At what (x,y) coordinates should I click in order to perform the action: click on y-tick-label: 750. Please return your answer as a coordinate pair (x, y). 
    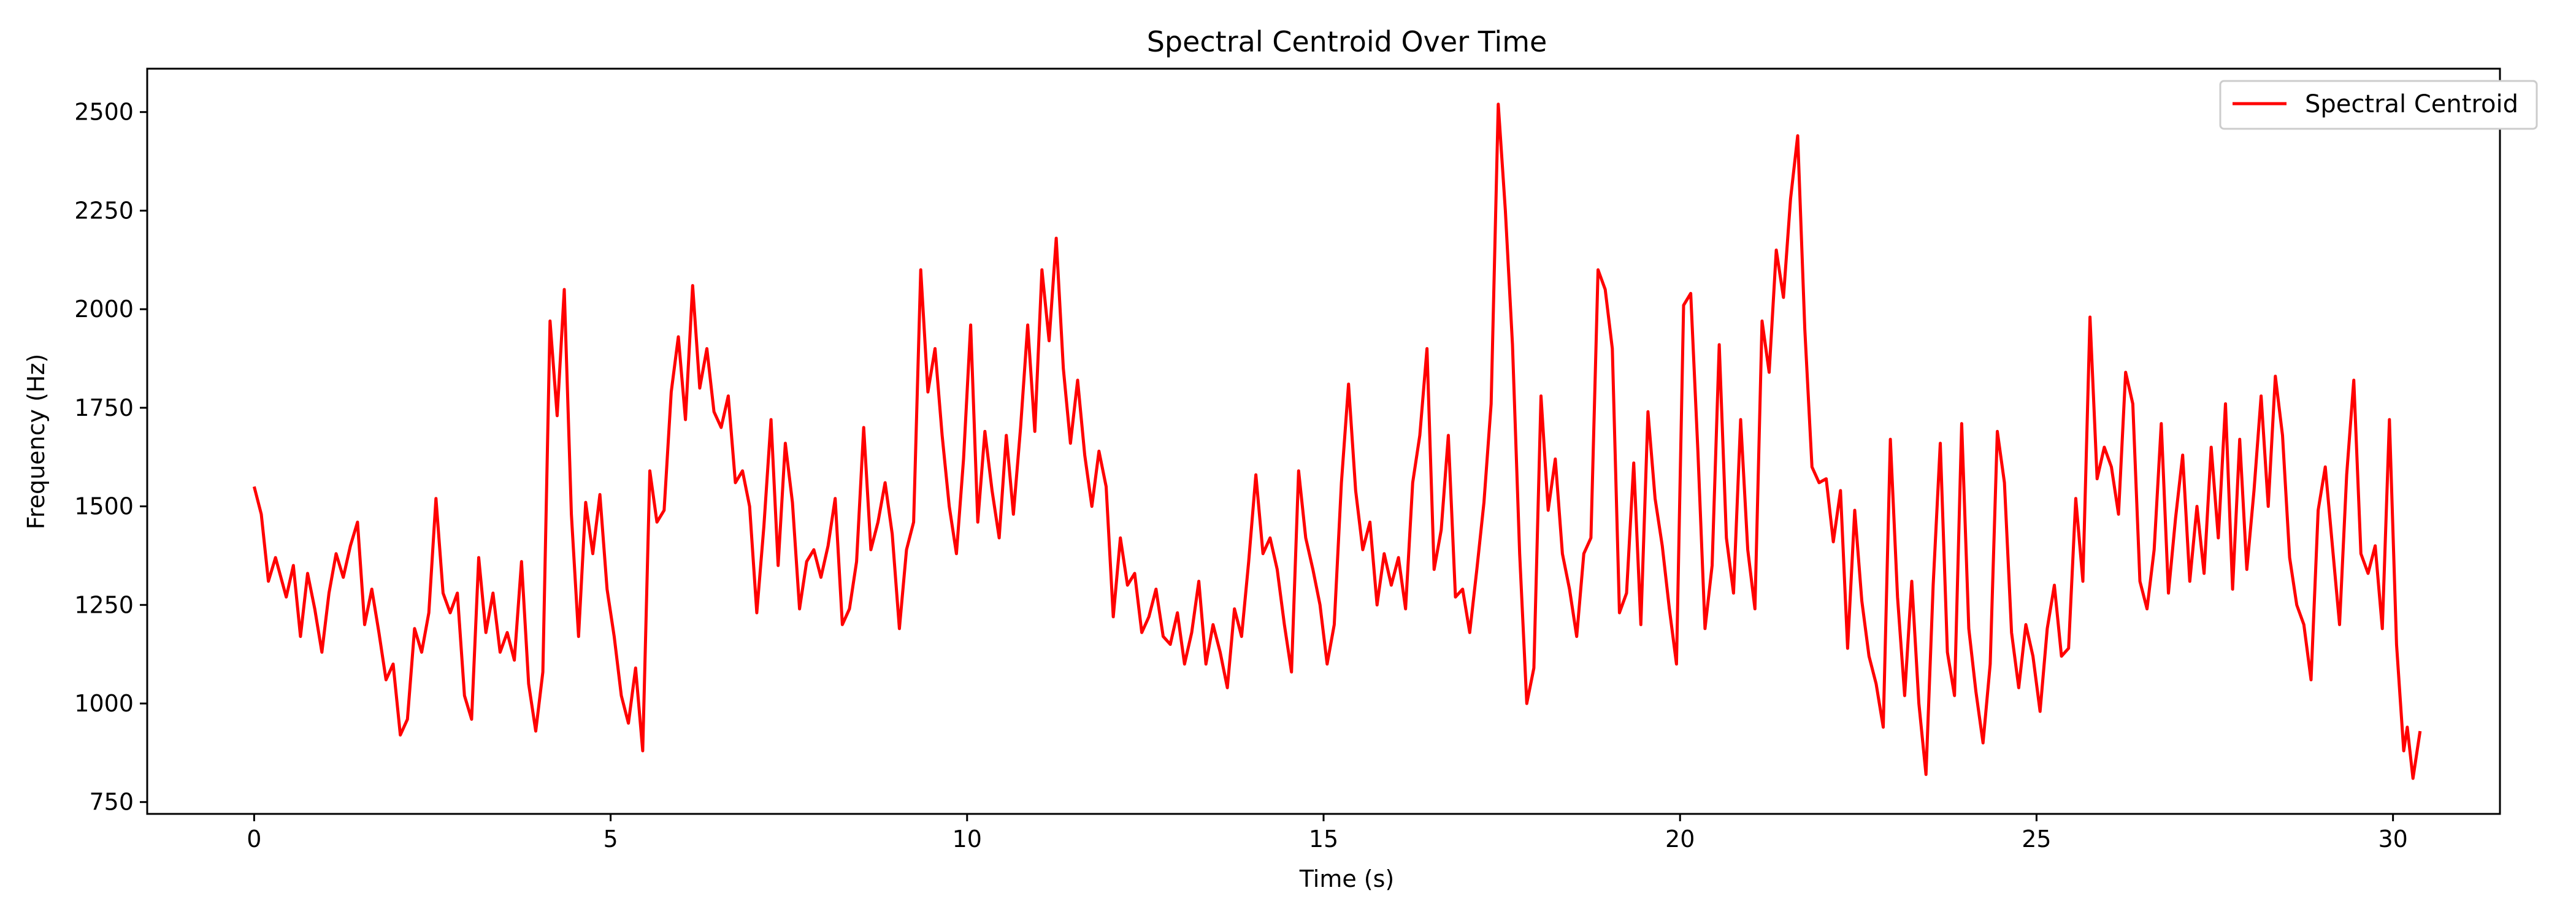
    Looking at the image, I should click on (111, 802).